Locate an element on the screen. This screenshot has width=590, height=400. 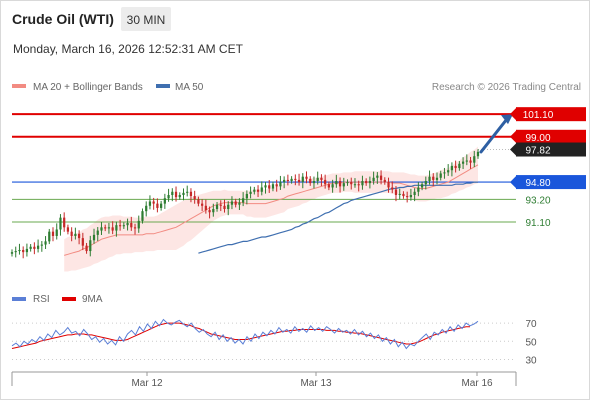
x-axis-tick-label: Mar 16 is located at coordinates (477, 383).